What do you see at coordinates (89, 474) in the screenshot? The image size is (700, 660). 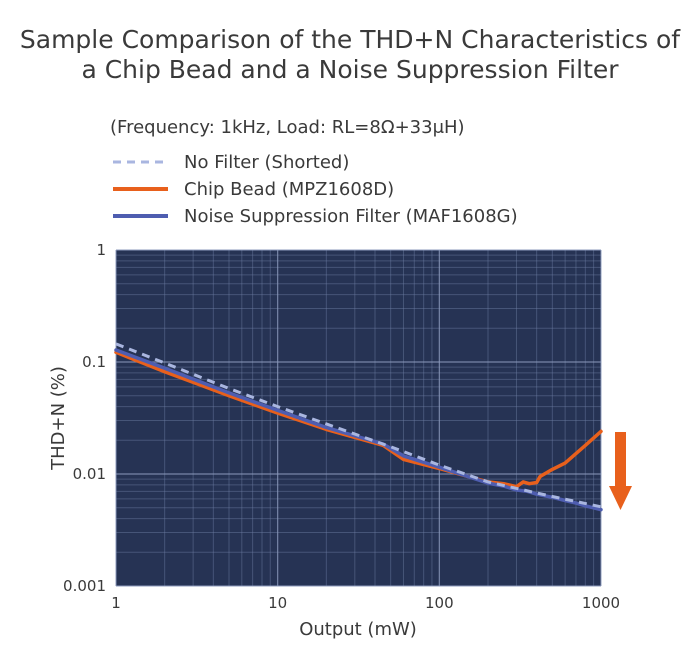 I see `y-tick-label: 0.01` at bounding box center [89, 474].